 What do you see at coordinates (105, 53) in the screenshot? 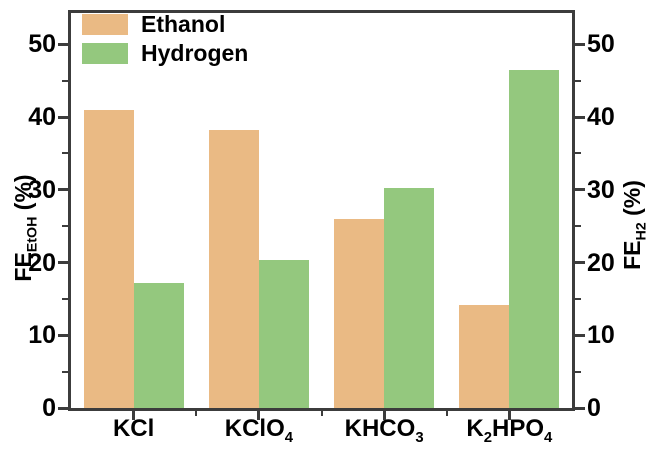
I see `legend-swatch-hydrogen` at bounding box center [105, 53].